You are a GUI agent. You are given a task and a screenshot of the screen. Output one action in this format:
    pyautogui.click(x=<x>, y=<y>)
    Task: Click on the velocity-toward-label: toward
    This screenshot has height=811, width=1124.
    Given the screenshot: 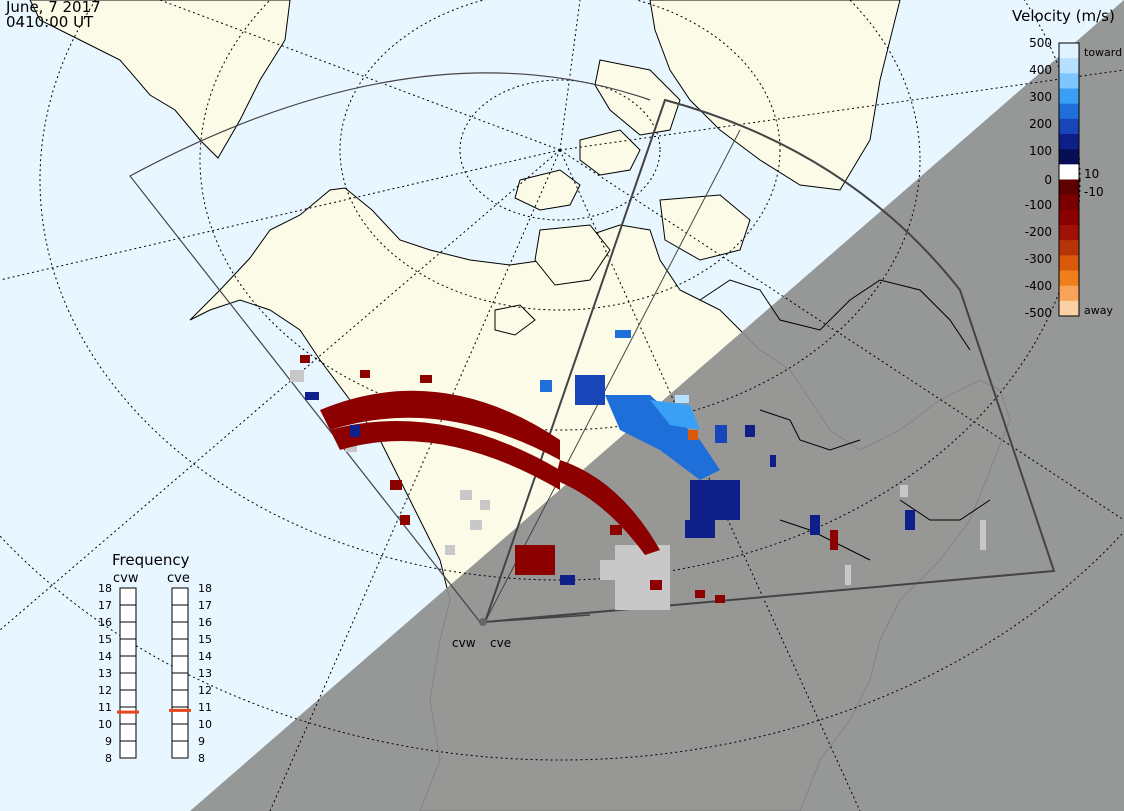 What is the action you would take?
    pyautogui.click(x=1103, y=52)
    